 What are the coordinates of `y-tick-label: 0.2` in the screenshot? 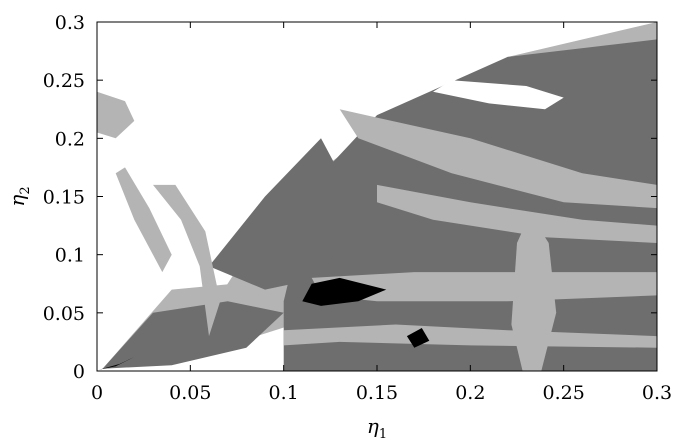 It's located at (70, 139).